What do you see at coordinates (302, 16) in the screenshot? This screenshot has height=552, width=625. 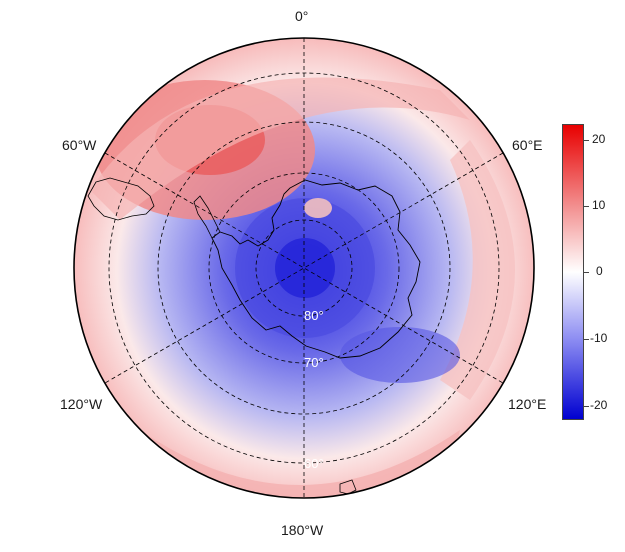 I see `lon-label-0: 0°` at bounding box center [302, 16].